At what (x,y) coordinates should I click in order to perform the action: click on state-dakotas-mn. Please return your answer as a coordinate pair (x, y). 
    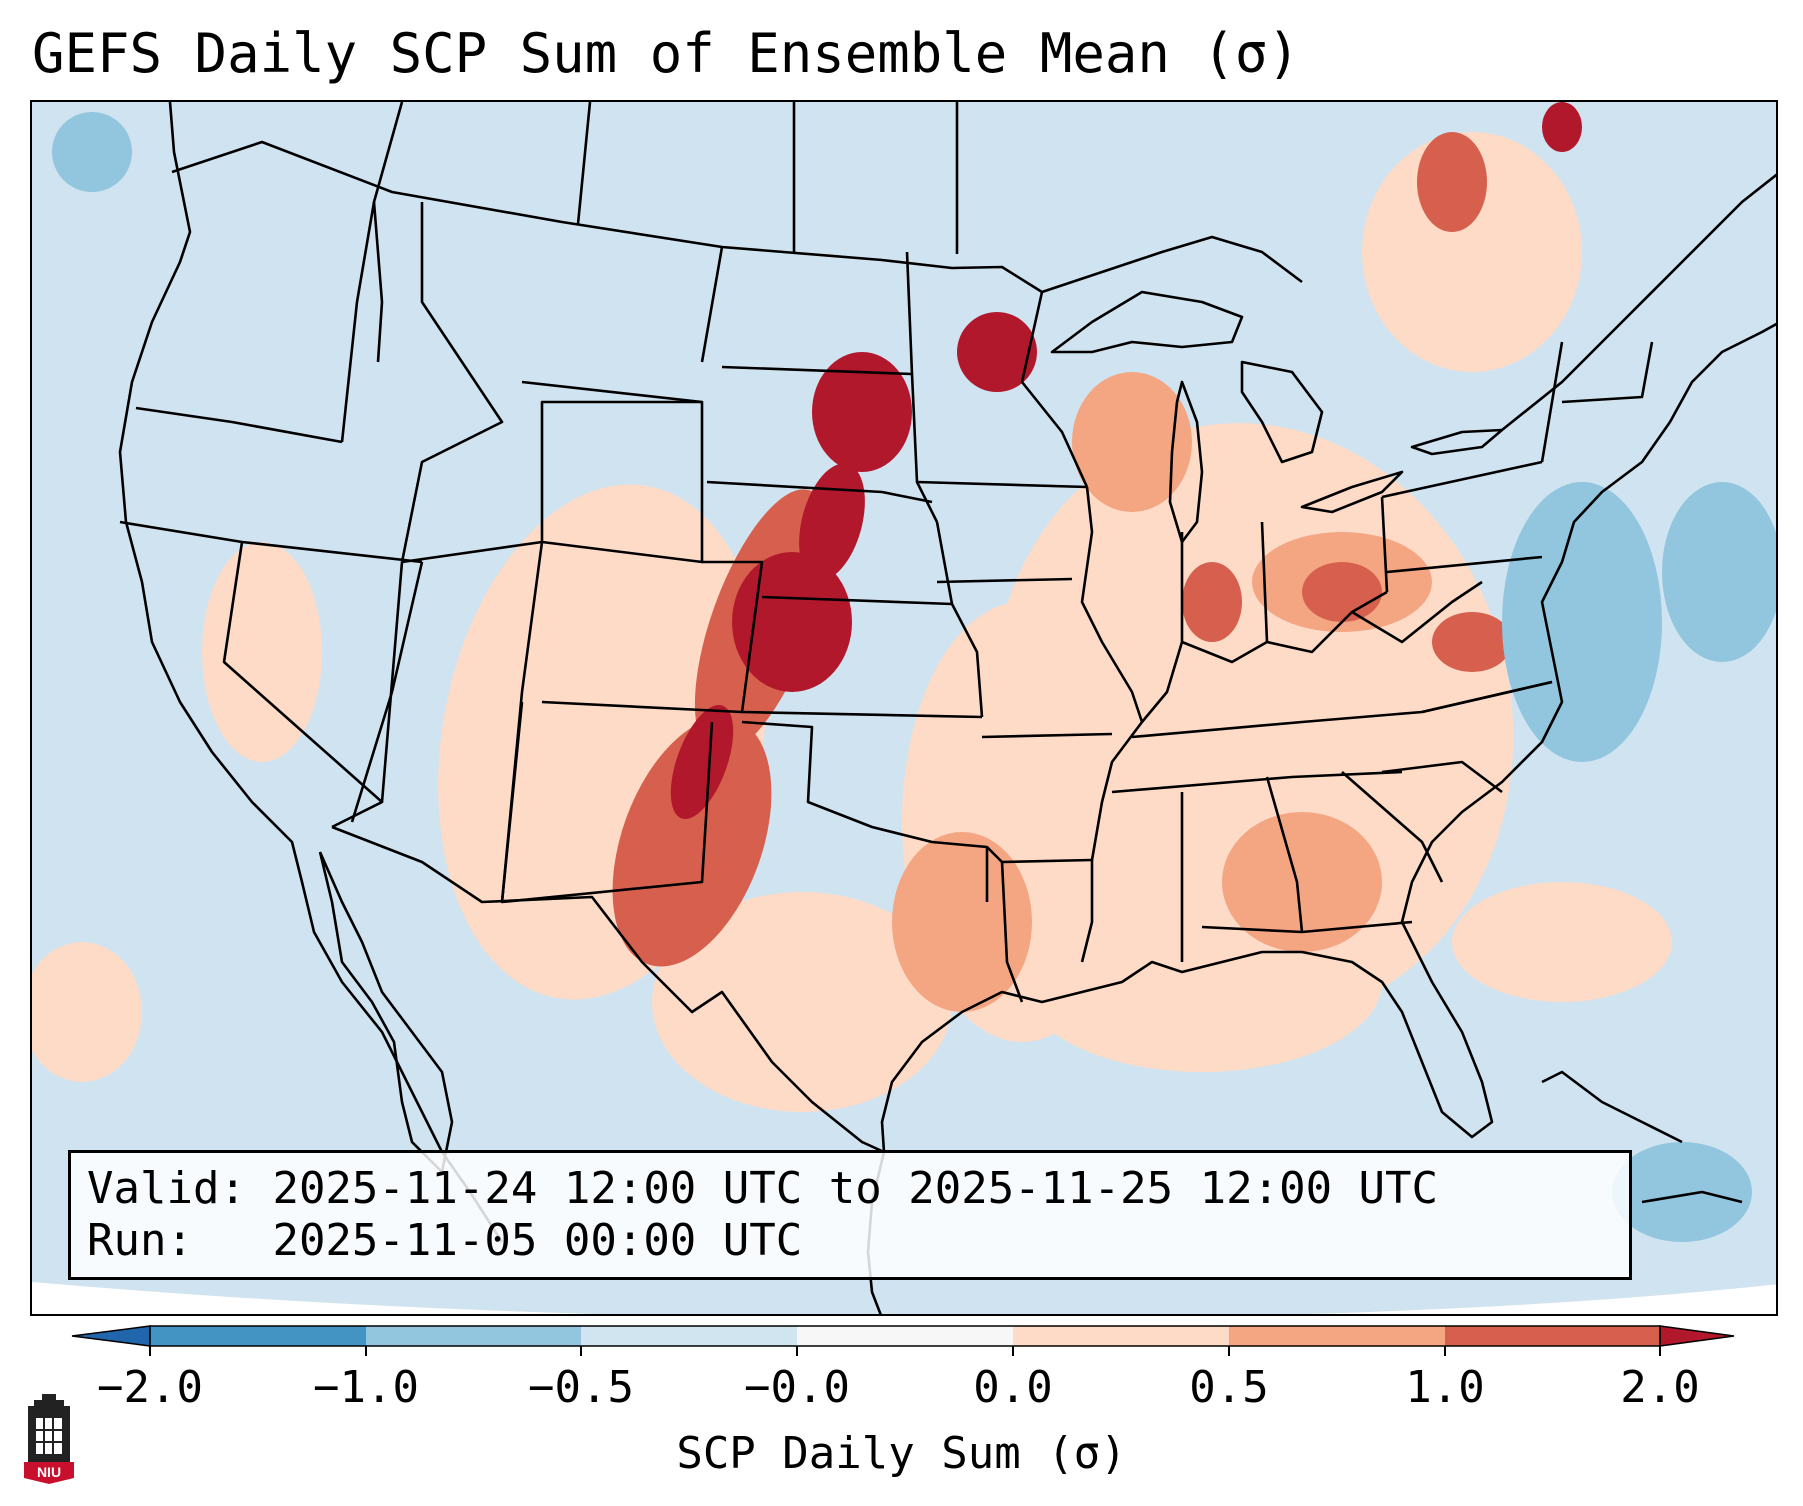
    Looking at the image, I should click on (922, 387).